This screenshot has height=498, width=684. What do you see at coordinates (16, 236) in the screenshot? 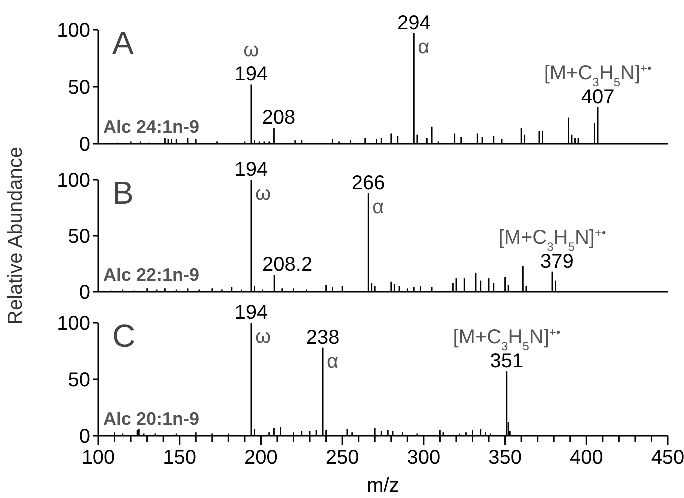
I see `y-axis-title: Relative Abundance` at bounding box center [16, 236].